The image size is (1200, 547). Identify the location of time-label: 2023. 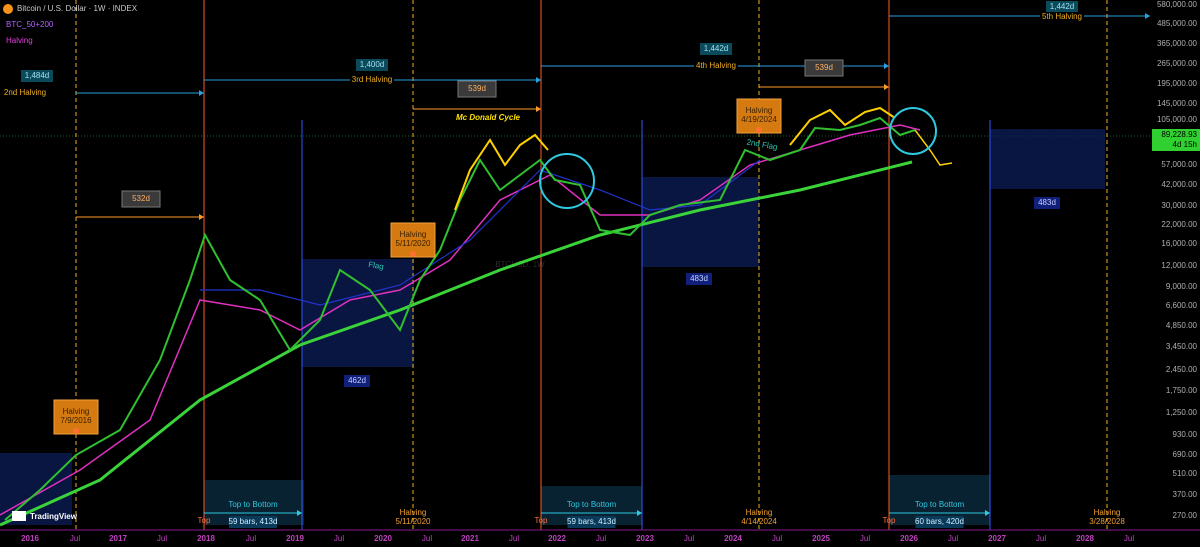
(645, 538).